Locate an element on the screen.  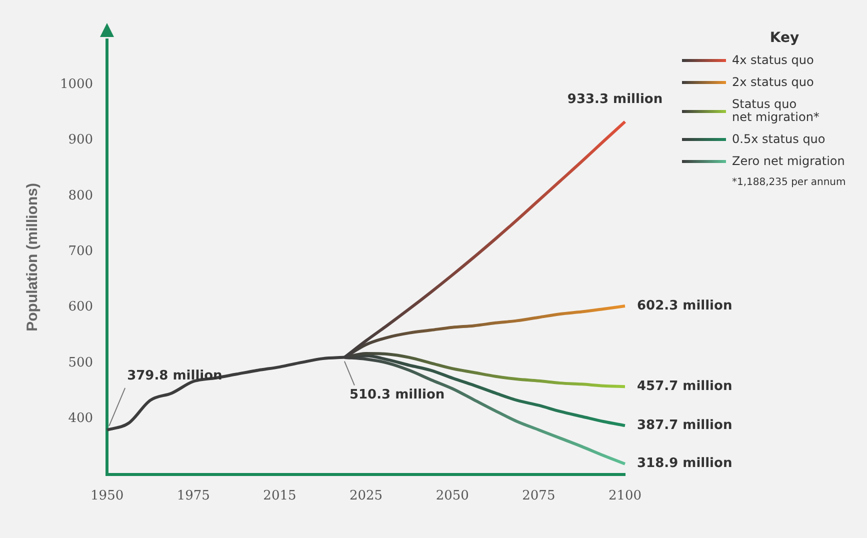
x-tick-label: 1950 is located at coordinates (107, 496).